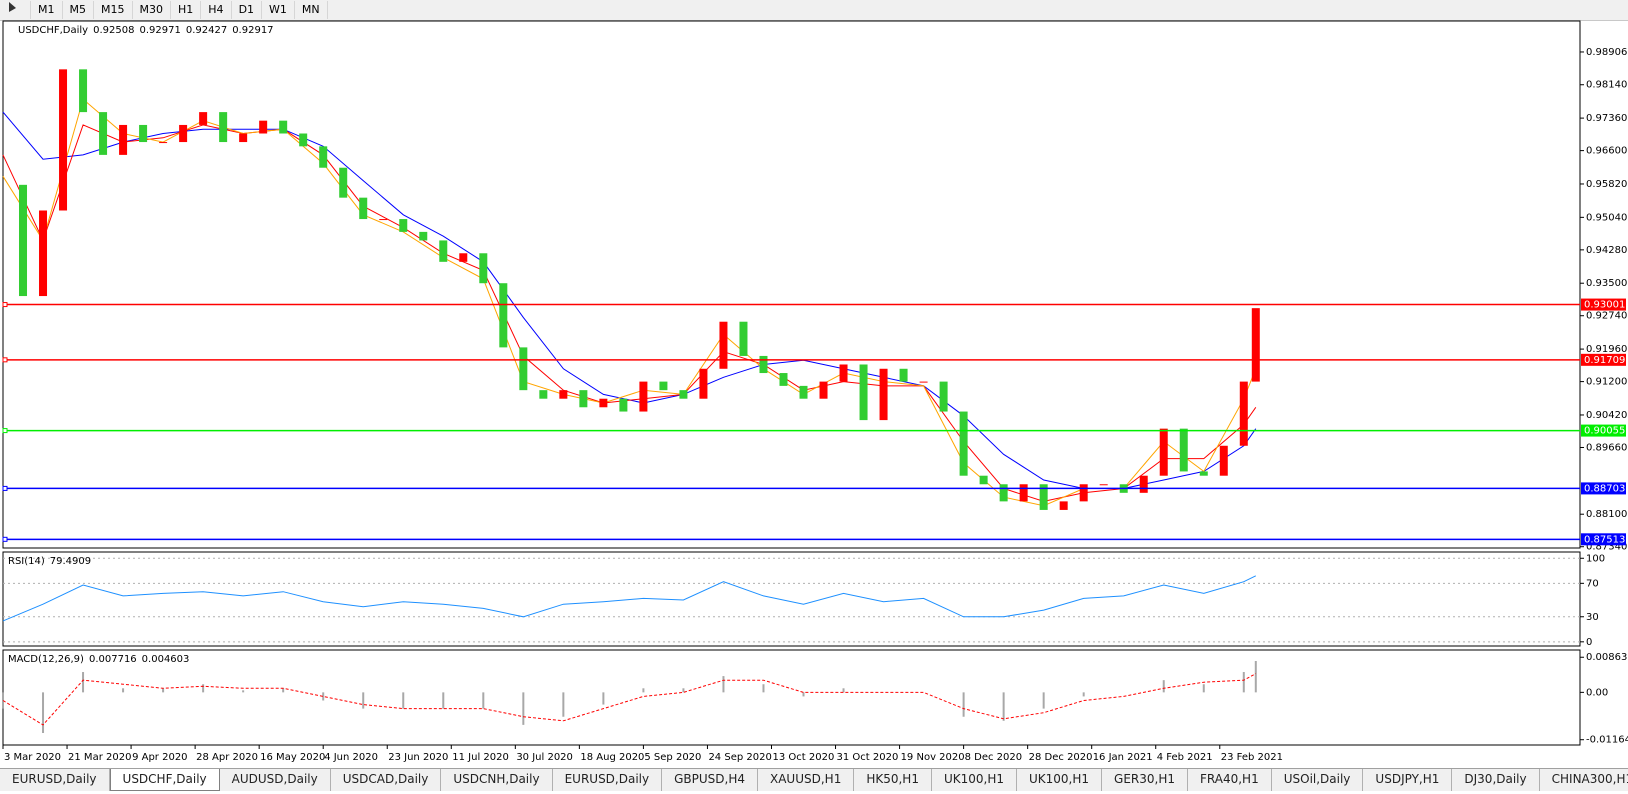 Image resolution: width=1628 pixels, height=794 pixels. Describe the element at coordinates (1318, 780) in the screenshot. I see `chart-tab: USOil,Daily` at that location.